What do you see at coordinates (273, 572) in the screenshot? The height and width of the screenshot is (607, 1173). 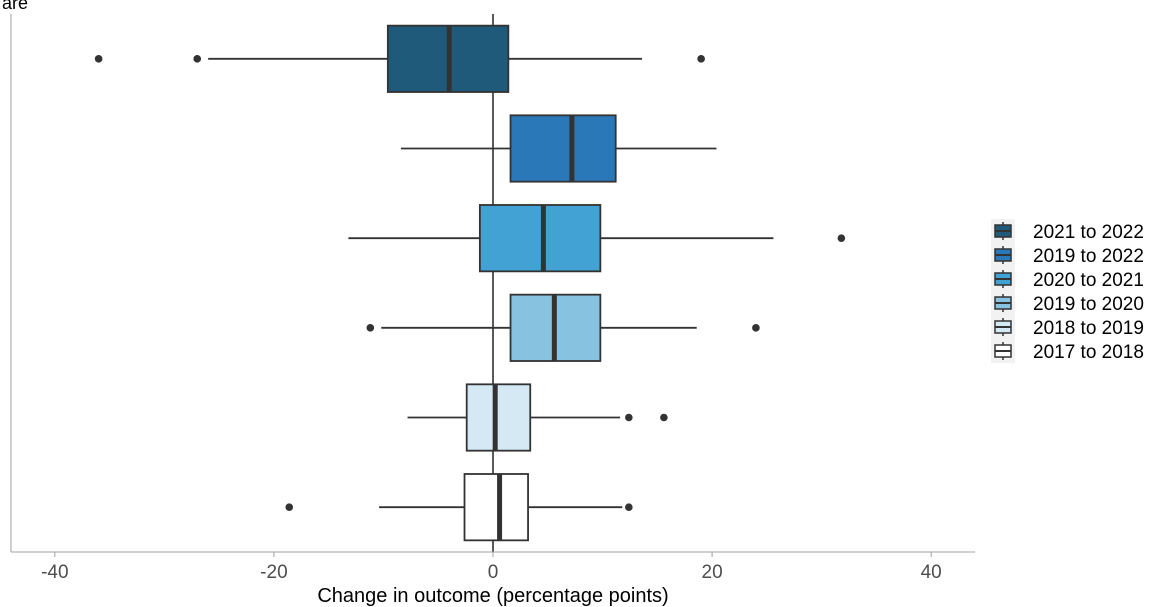 I see `x-tick-label: -20` at bounding box center [273, 572].